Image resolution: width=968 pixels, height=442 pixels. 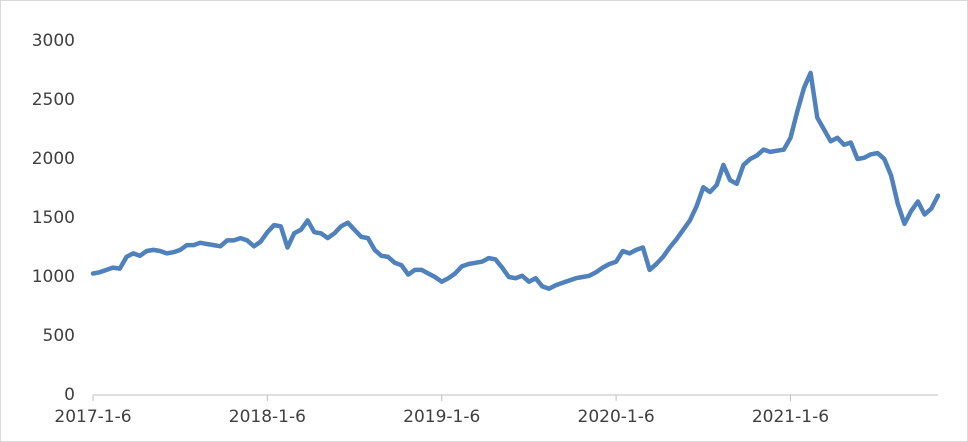 What do you see at coordinates (69, 395) in the screenshot?
I see `y-tick-label: 0` at bounding box center [69, 395].